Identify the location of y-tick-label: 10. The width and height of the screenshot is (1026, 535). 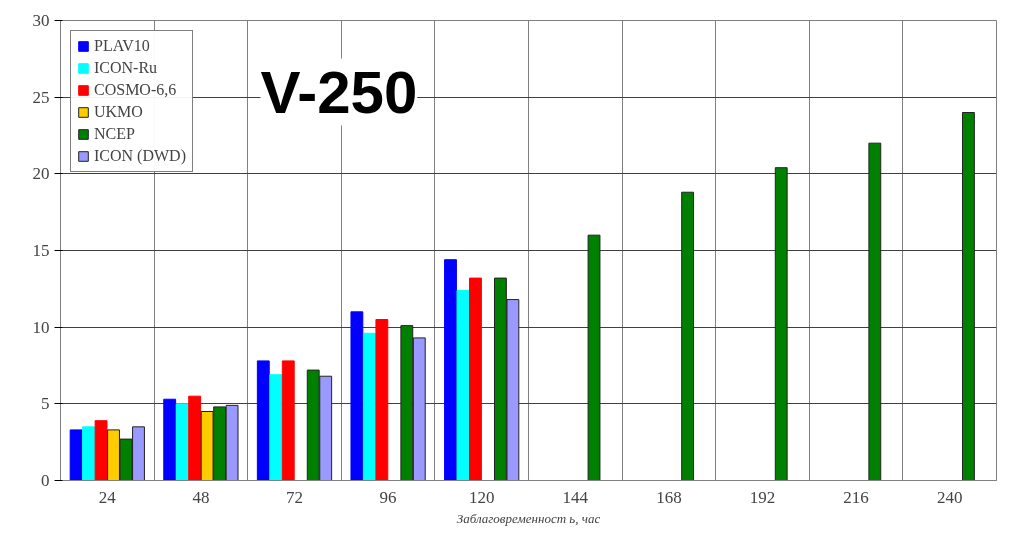
(41, 327).